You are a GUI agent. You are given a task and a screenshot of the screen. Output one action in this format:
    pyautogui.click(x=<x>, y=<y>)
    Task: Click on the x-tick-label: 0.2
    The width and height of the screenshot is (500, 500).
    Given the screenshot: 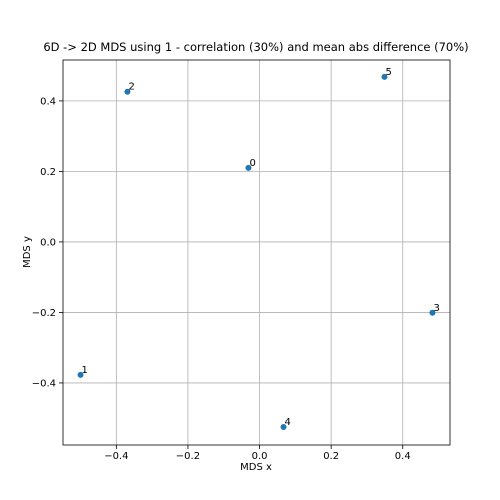 What is the action you would take?
    pyautogui.click(x=331, y=456)
    